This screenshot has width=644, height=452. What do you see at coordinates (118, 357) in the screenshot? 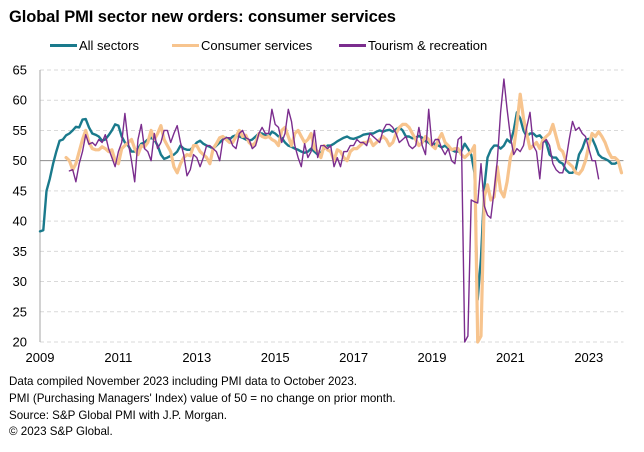
I see `x-tick-label-2011: 2011` at bounding box center [118, 357].